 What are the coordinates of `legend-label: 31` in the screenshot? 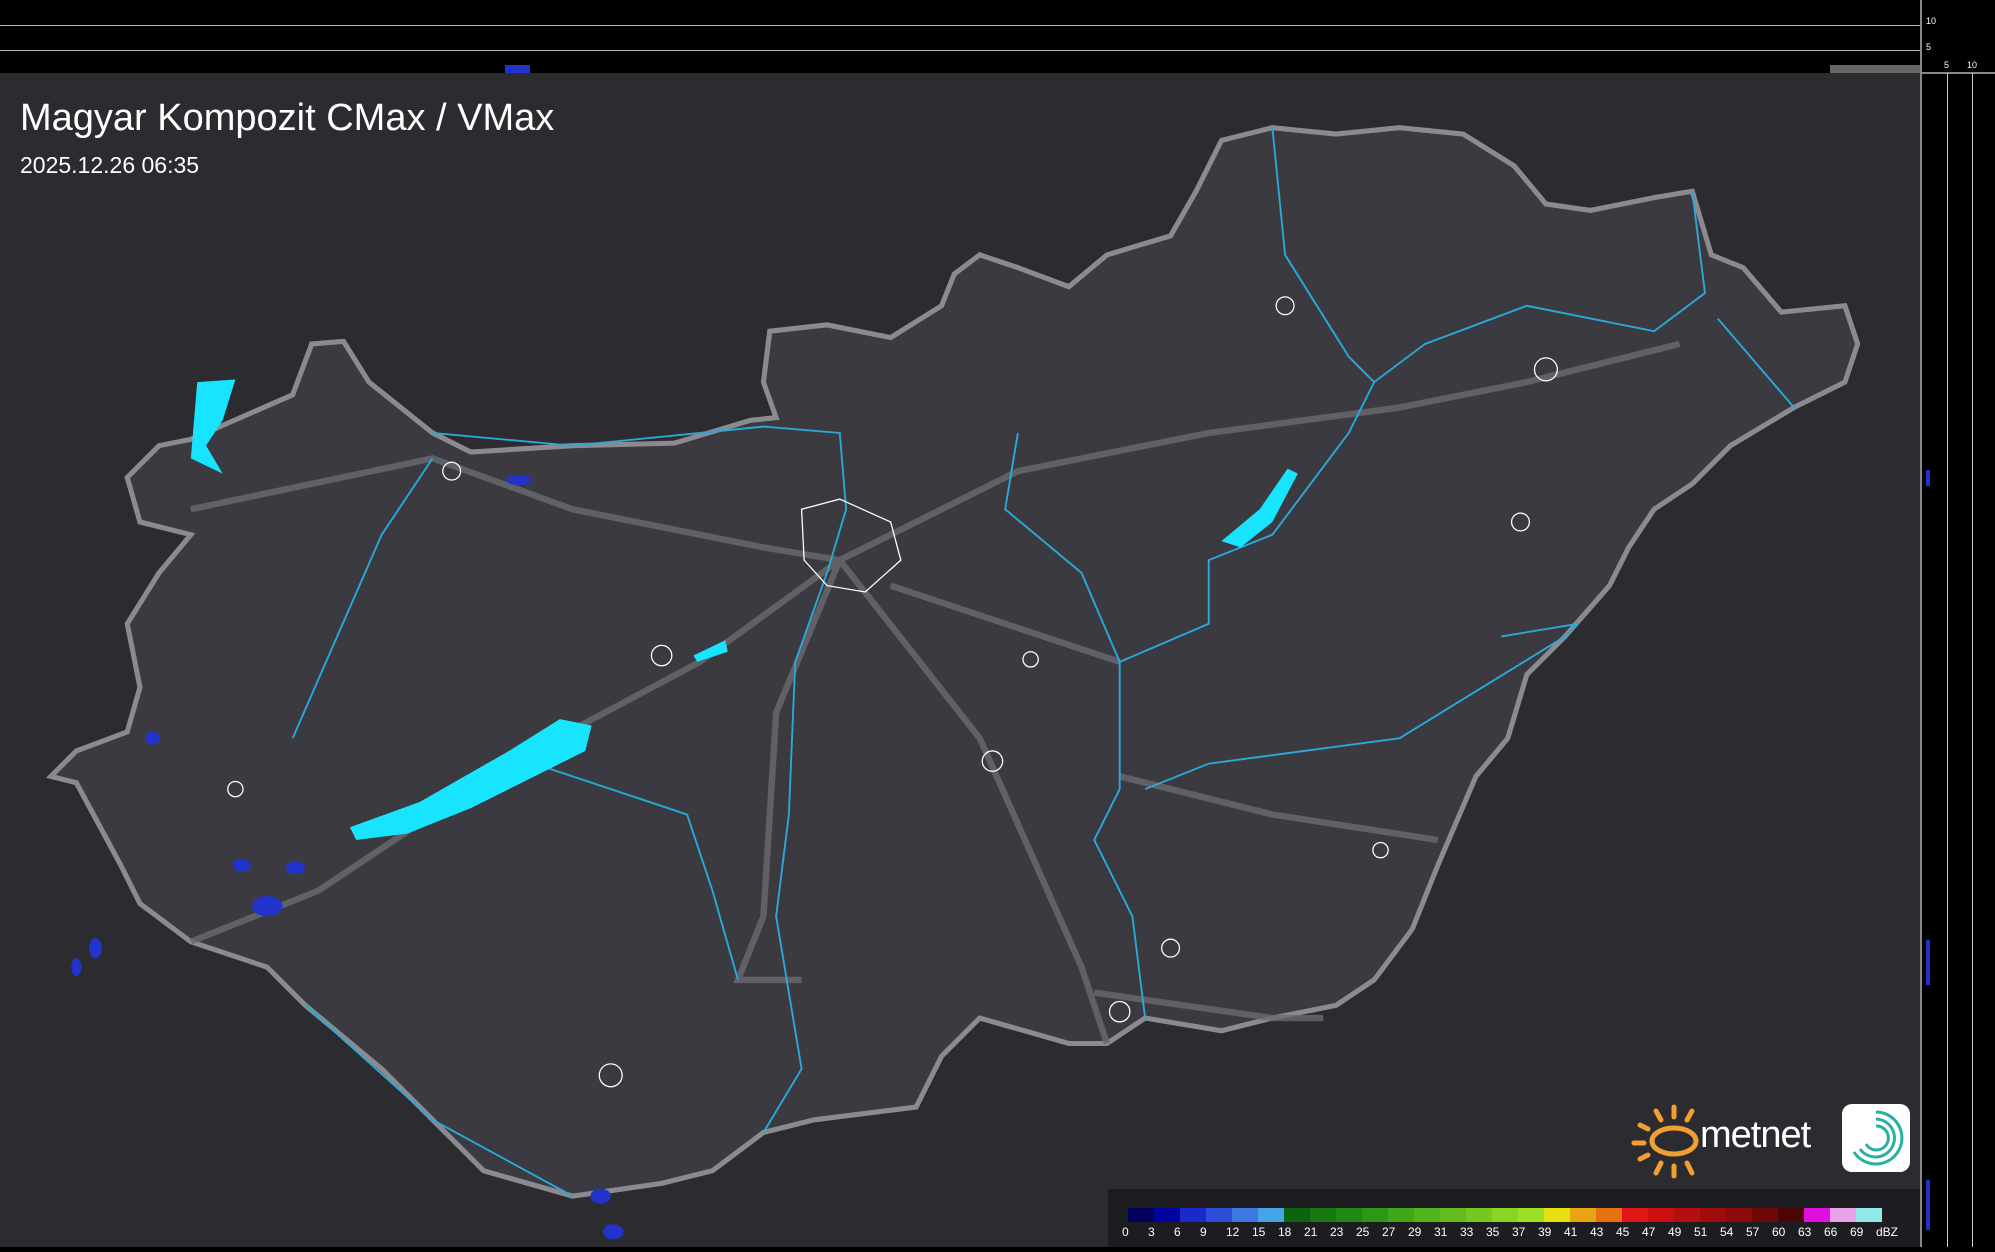 It's located at (1441, 1232).